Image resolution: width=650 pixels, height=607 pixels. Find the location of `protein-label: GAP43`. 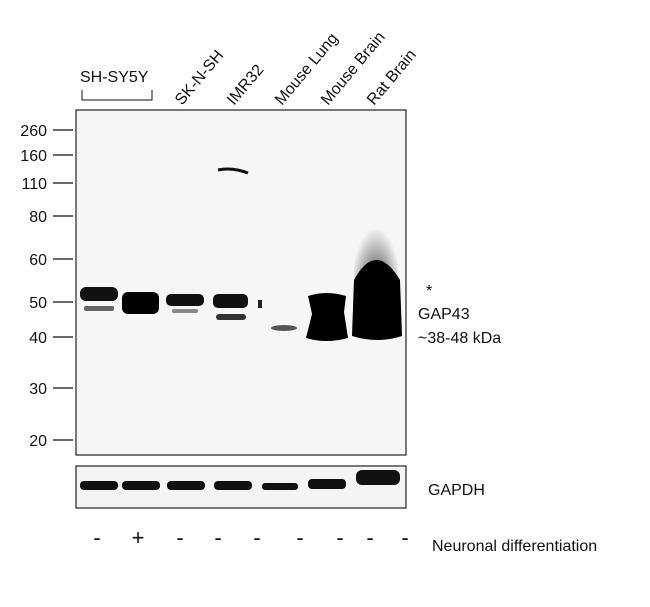

protein-label: GAP43 is located at coordinates (444, 314).